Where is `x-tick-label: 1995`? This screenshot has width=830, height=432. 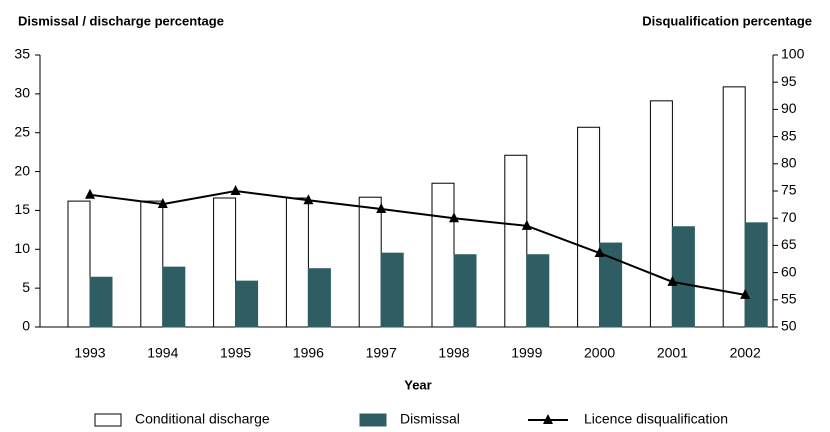
x-tick-label: 1995 is located at coordinates (235, 353).